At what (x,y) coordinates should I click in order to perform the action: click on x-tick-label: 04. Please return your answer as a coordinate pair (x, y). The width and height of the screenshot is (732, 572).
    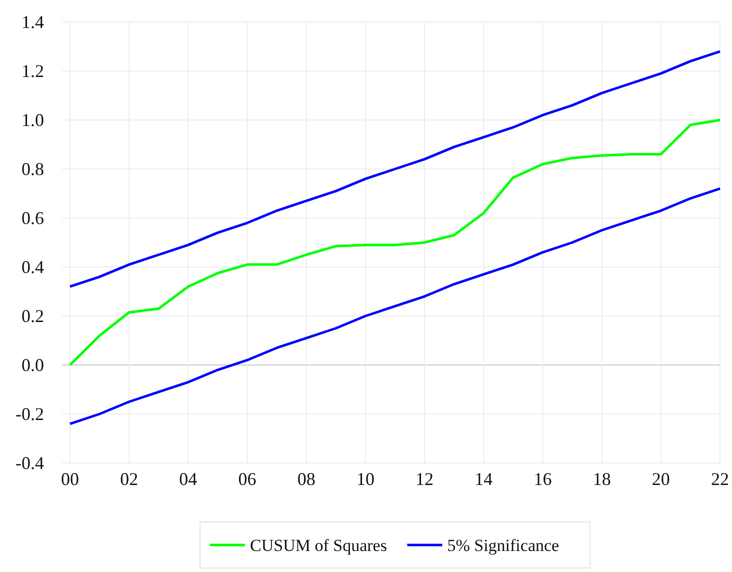
    Looking at the image, I should click on (188, 479).